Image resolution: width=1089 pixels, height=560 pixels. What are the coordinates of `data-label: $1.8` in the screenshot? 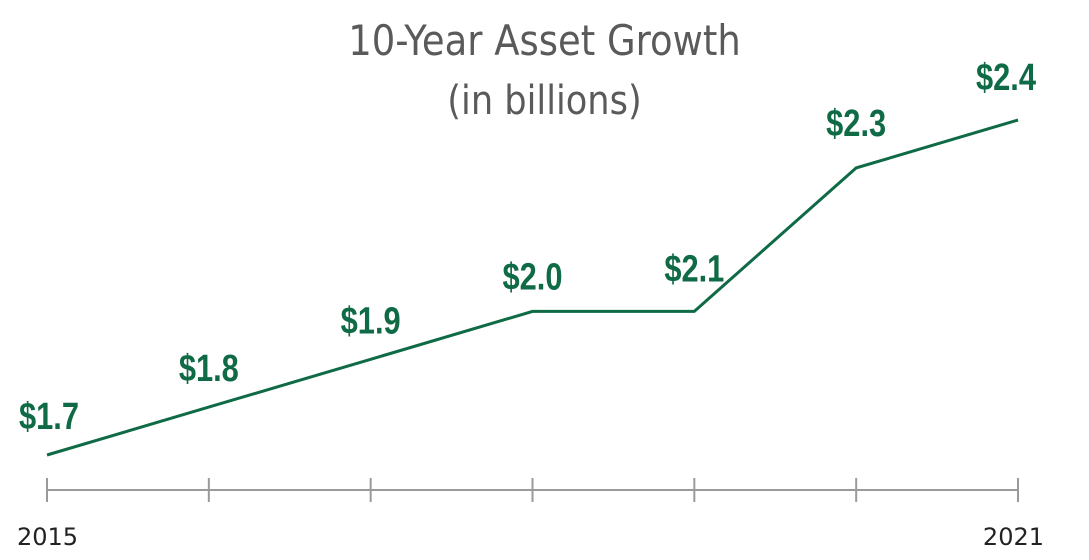 It's located at (209, 369).